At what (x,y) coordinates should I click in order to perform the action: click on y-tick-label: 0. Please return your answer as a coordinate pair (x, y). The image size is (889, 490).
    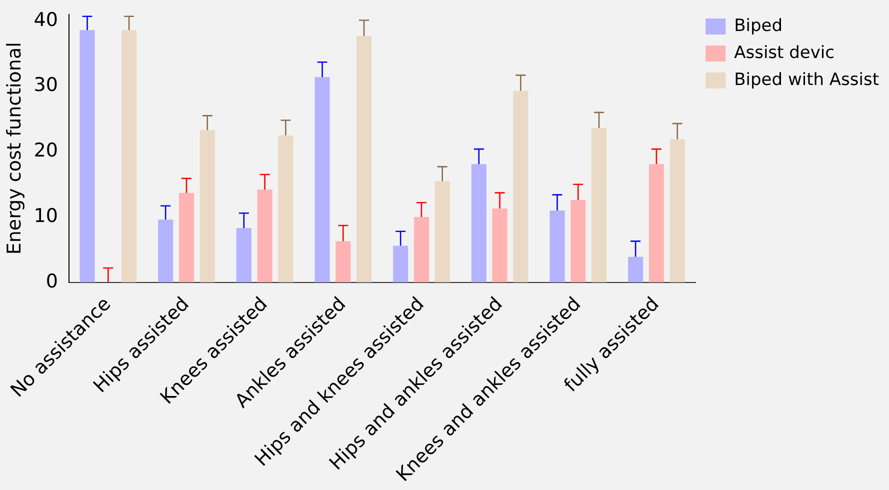
    Looking at the image, I should click on (52, 281).